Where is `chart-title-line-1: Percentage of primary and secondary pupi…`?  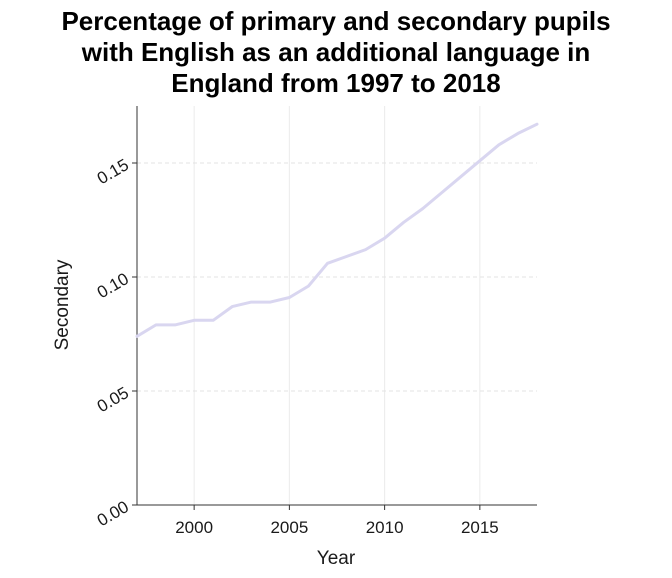 chart-title-line-1: Percentage of primary and secondary pupi… is located at coordinates (336, 21).